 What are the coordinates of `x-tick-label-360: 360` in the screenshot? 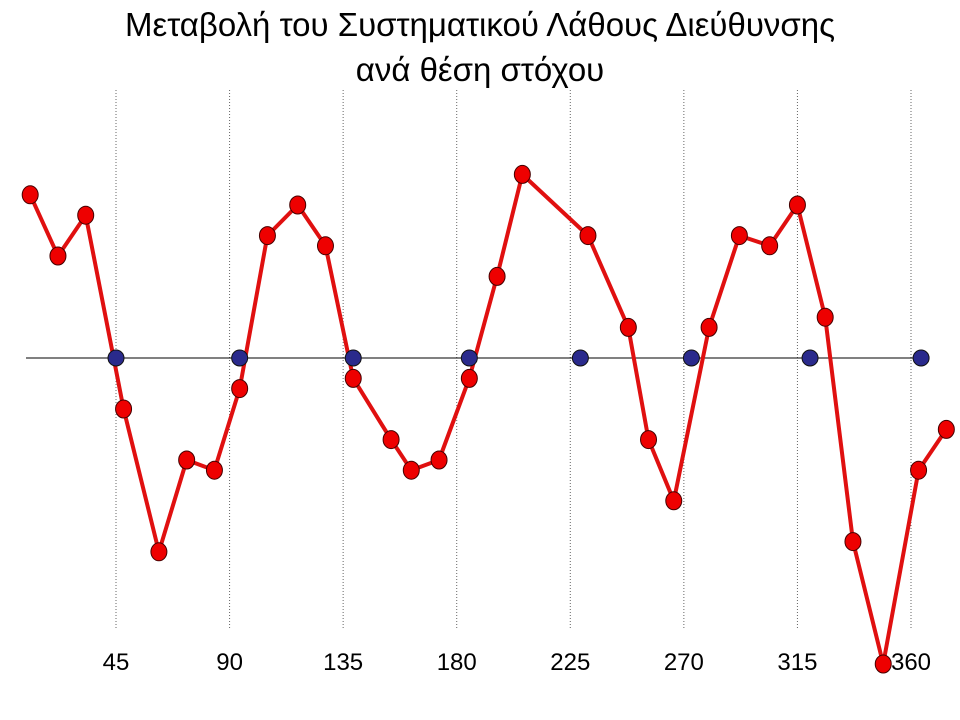 It's located at (911, 662).